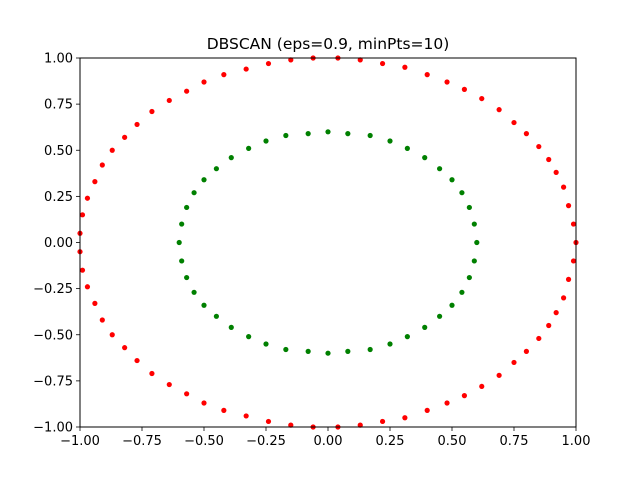  What do you see at coordinates (142, 441) in the screenshot?
I see `x-tick-label: −0.75` at bounding box center [142, 441].